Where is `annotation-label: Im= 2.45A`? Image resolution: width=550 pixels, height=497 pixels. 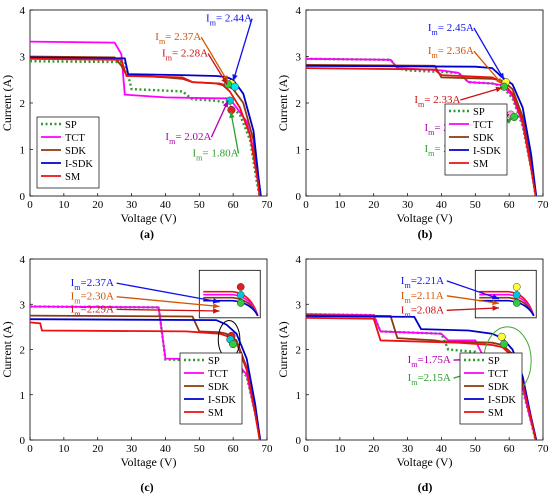 annotation-label: Im= 2.45A is located at coordinates (451, 29).